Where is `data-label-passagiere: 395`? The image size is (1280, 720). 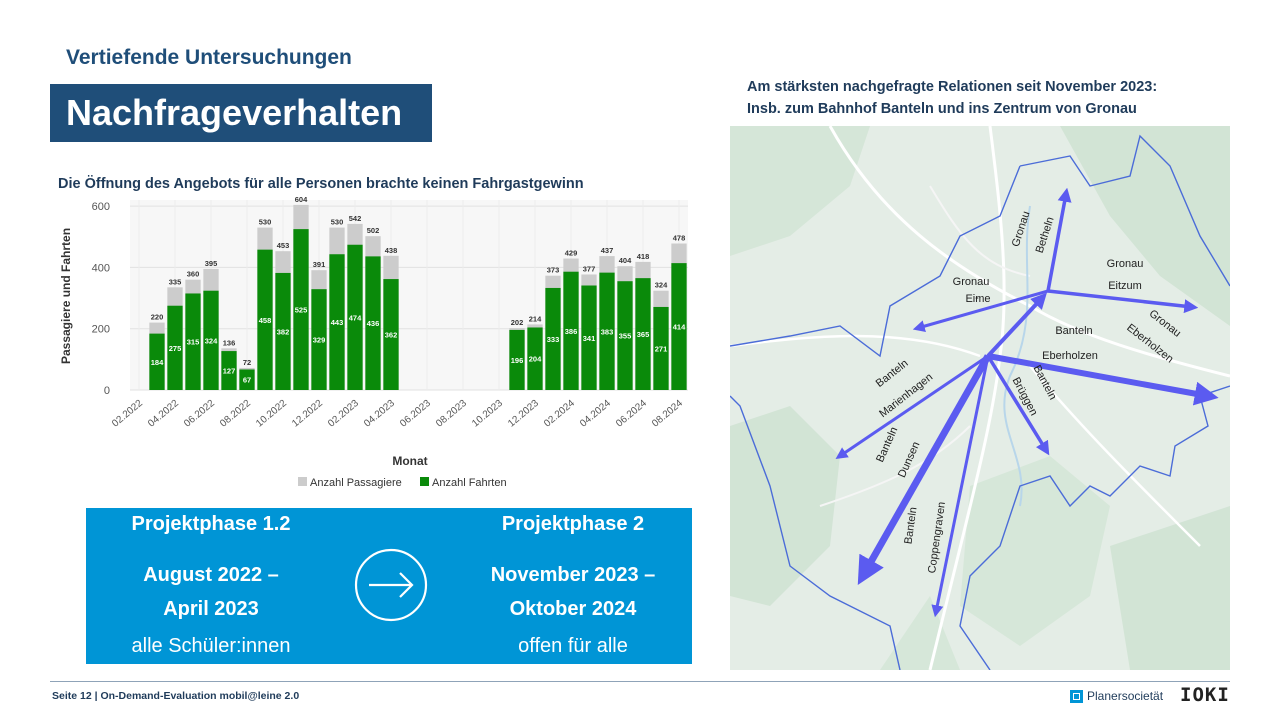
data-label-passagiere: 395 is located at coordinates (211, 263).